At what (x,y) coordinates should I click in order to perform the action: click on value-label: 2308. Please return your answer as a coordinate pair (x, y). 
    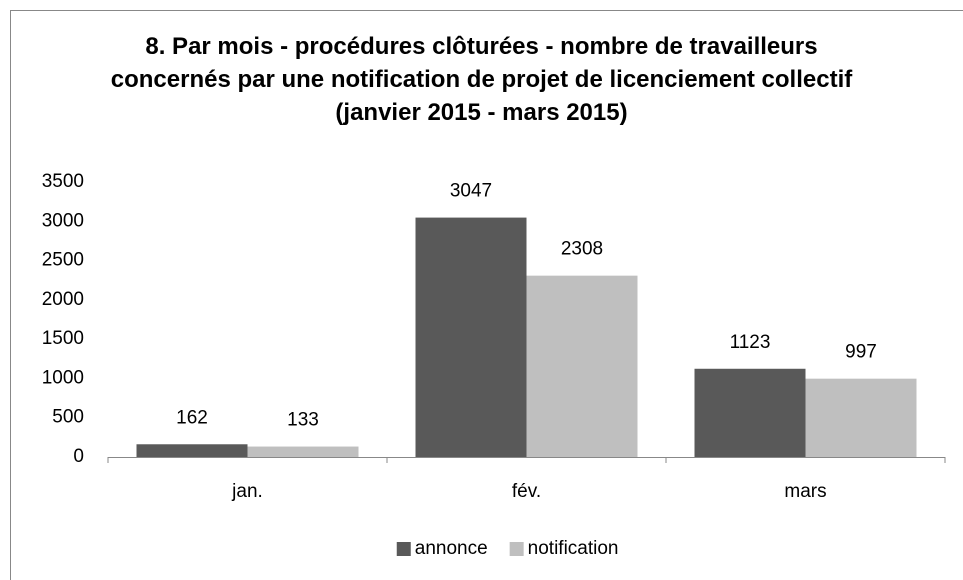
    Looking at the image, I should click on (582, 249).